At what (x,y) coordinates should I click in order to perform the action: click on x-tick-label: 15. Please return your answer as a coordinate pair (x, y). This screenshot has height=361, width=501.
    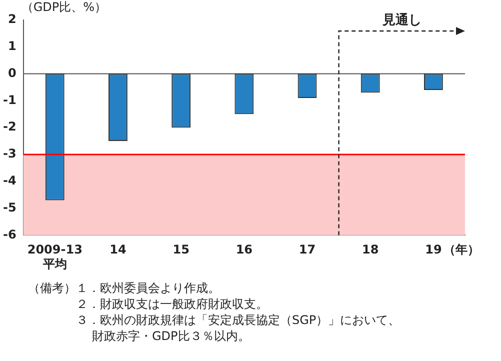
    Looking at the image, I should click on (181, 249).